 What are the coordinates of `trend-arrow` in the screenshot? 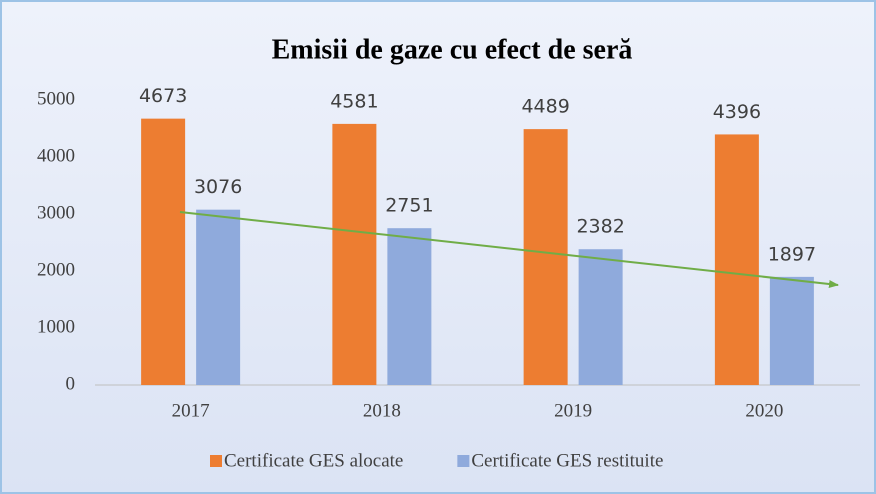 It's located at (509, 249).